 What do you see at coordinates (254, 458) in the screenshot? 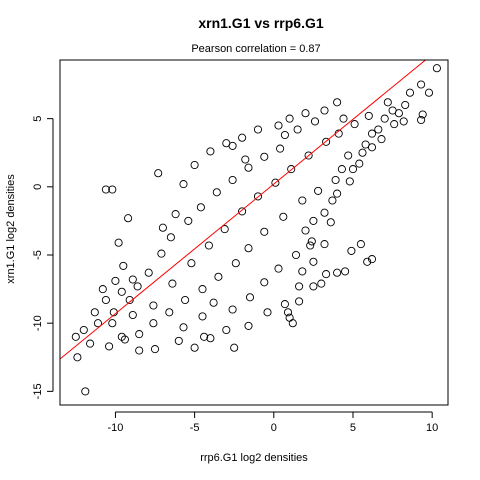
I see `x-axis-label: rrp6.G1 log2 densities` at bounding box center [254, 458].